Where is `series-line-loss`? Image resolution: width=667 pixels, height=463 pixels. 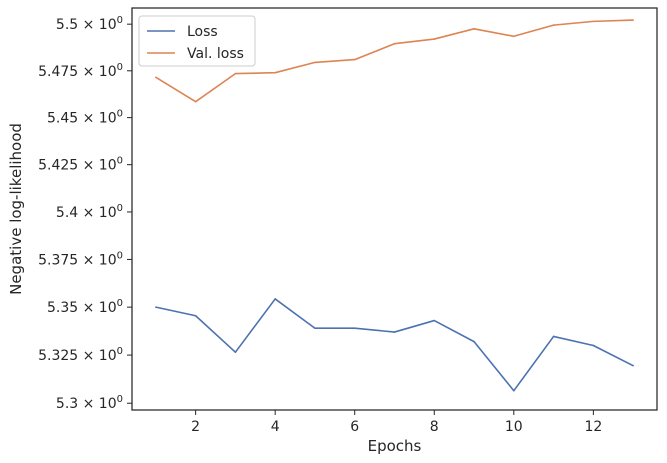 series-line-loss is located at coordinates (394, 345).